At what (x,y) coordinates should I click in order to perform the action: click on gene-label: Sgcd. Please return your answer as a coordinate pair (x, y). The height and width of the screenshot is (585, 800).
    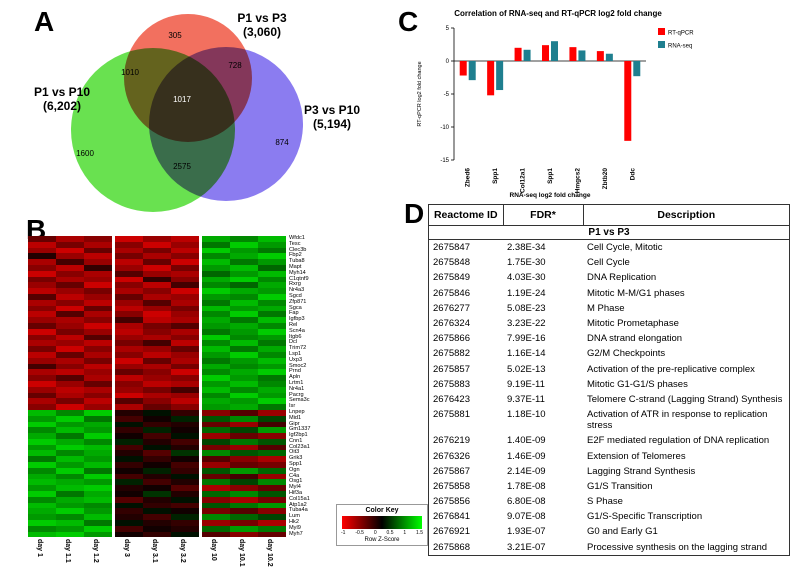
    Looking at the image, I should click on (295, 295).